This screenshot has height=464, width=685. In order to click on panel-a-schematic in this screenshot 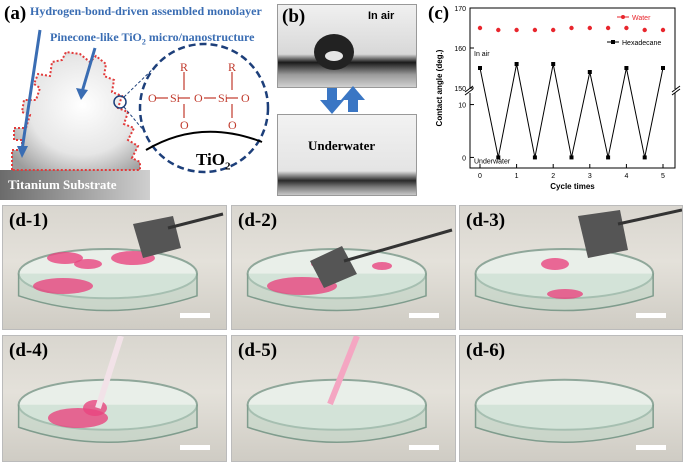, I will do `click(135, 114)`.